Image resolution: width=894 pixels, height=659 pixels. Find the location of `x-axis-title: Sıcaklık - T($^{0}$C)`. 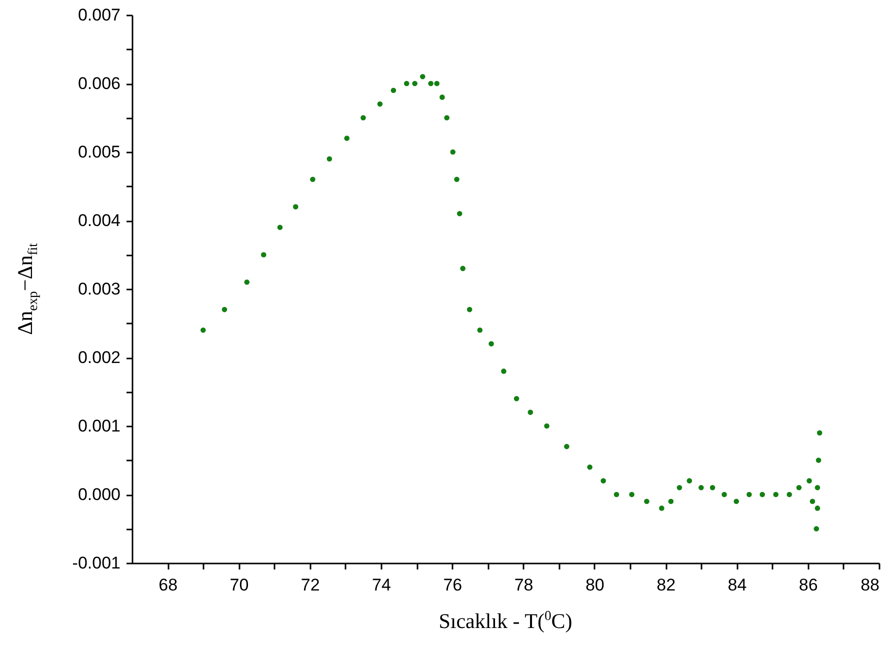

x-axis-title: Sıcaklık - T($^{0}$C) is located at coordinates (506, 621).